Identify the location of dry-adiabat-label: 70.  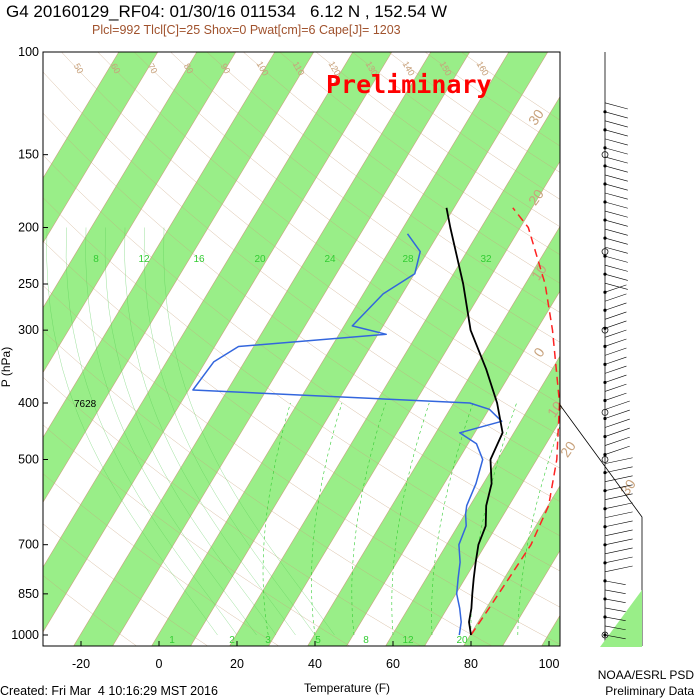
(153, 69).